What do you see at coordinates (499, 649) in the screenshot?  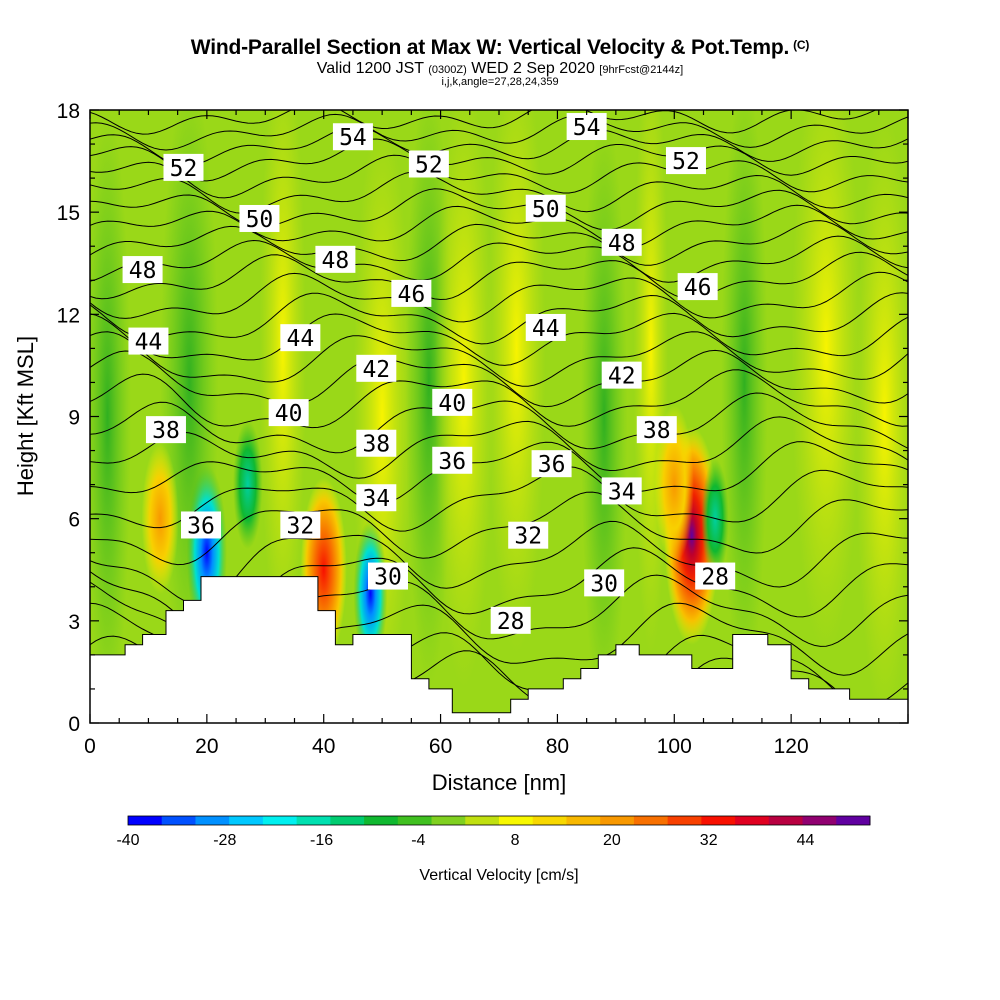 I see `terrain` at bounding box center [499, 649].